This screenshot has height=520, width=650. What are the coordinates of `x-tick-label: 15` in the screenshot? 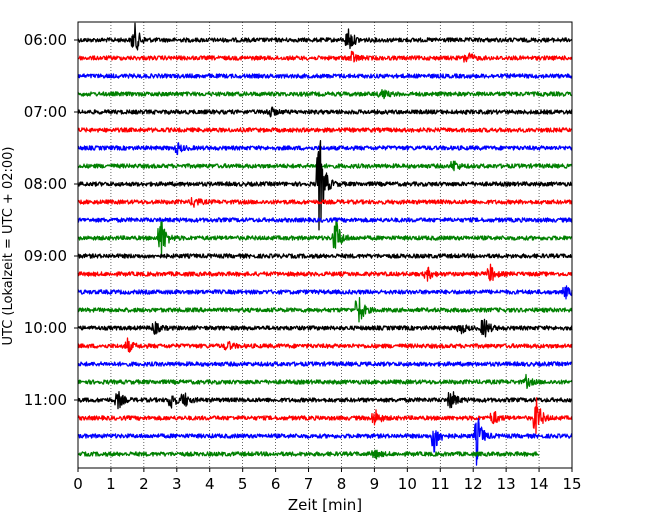 It's located at (571, 484).